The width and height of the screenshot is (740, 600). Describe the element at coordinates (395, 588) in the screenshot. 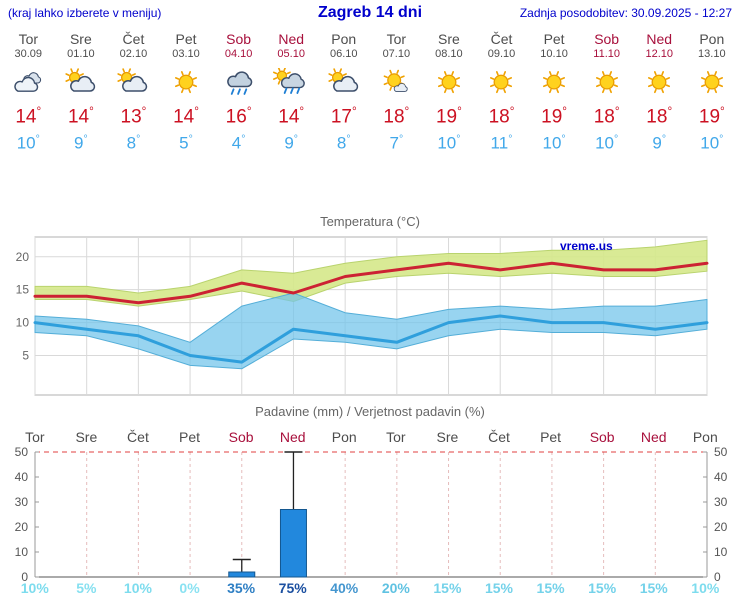

I see `precip-probability: 20%` at that location.